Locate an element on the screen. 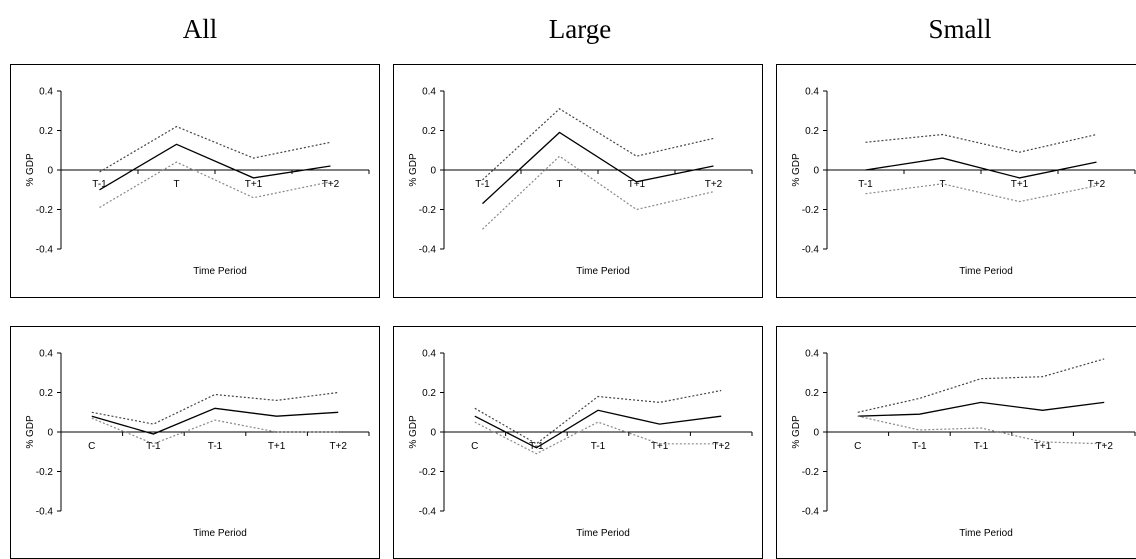 This screenshot has height=559, width=1136. column-title-all: All is located at coordinates (200, 29).